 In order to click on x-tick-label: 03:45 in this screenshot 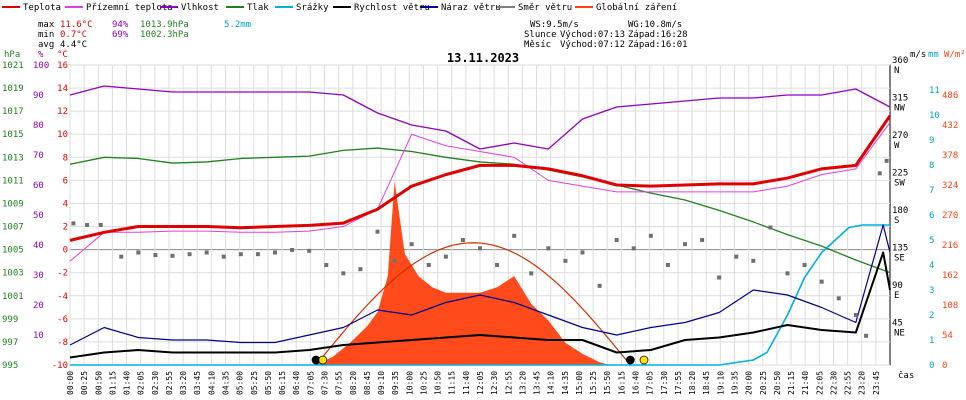, I will do `click(197, 383)`.